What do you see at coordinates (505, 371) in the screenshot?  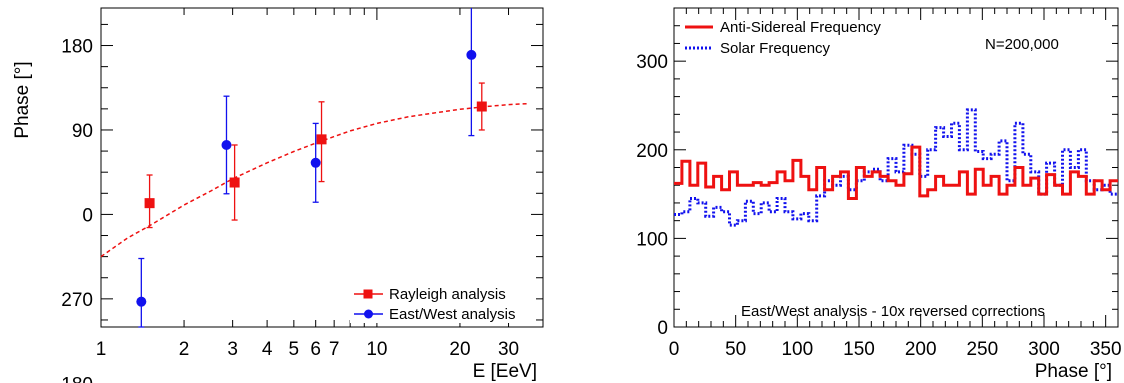 I see `left-x-axis-title: E [EeV]` at bounding box center [505, 371].